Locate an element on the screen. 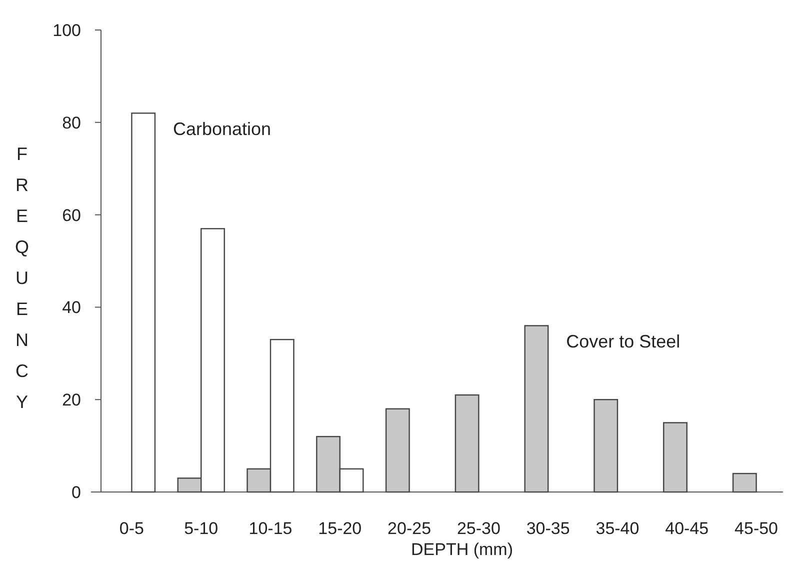 The width and height of the screenshot is (803, 565). y-tick-label: 60 is located at coordinates (71, 215).